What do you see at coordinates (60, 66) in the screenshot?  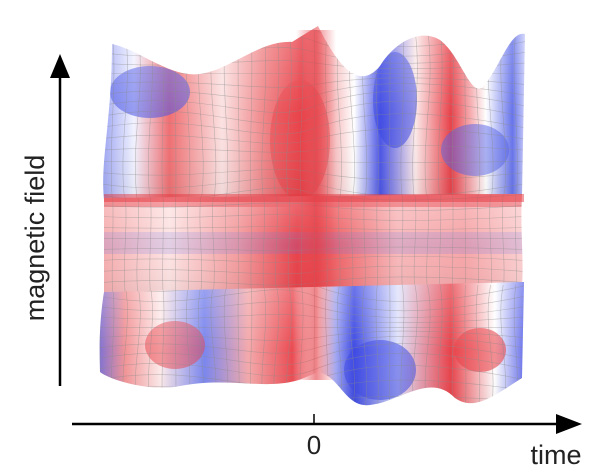 I see `y-axis-arrowhead` at bounding box center [60, 66].